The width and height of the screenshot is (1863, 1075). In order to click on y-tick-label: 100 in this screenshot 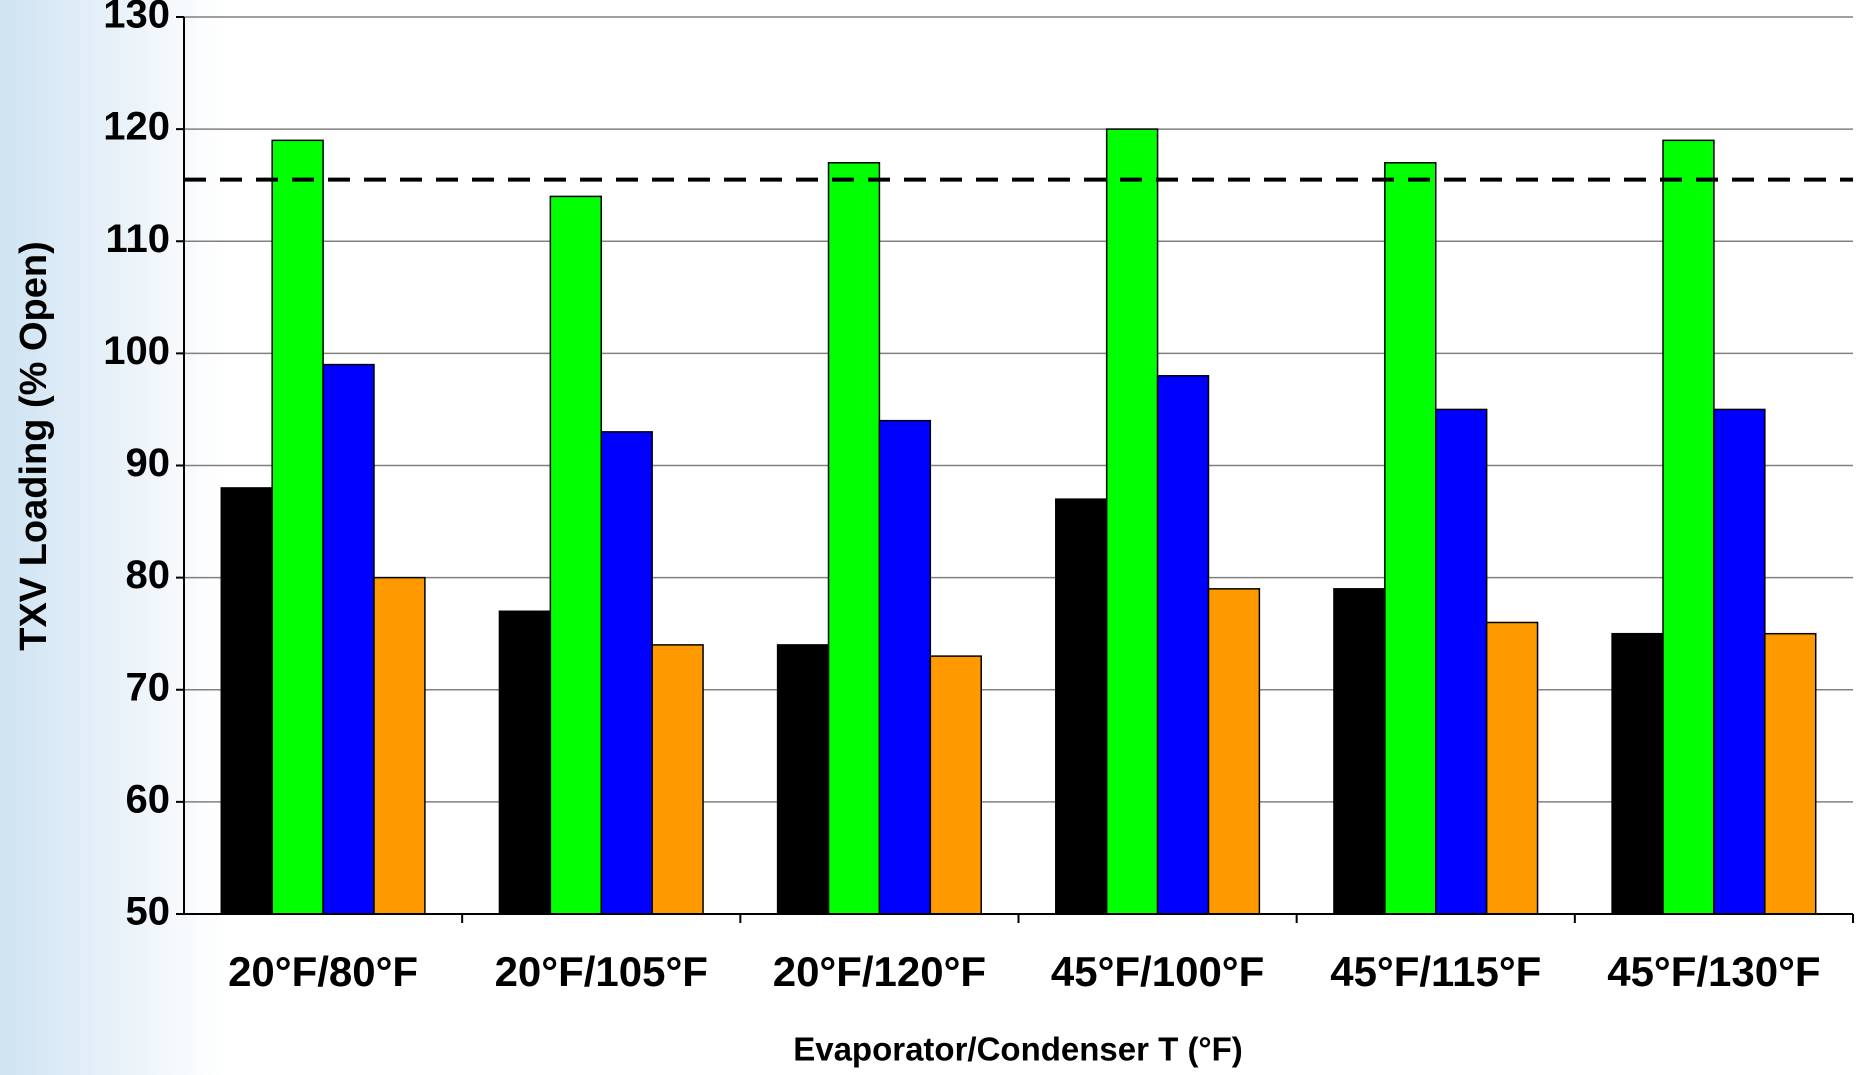, I will do `click(136, 351)`.